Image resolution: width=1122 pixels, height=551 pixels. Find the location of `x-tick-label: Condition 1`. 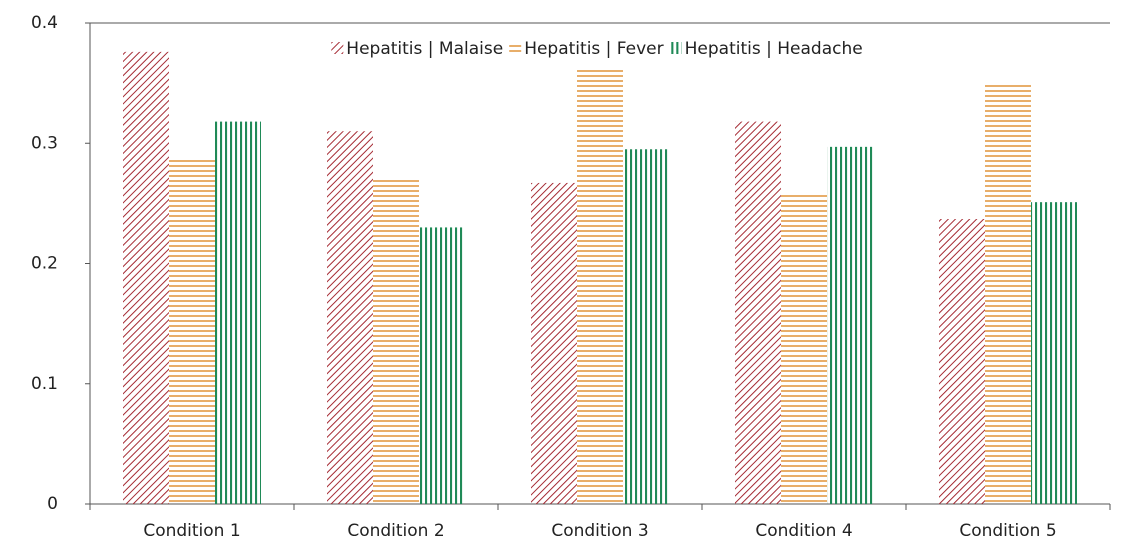

x-tick-label: Condition 1 is located at coordinates (191, 531).